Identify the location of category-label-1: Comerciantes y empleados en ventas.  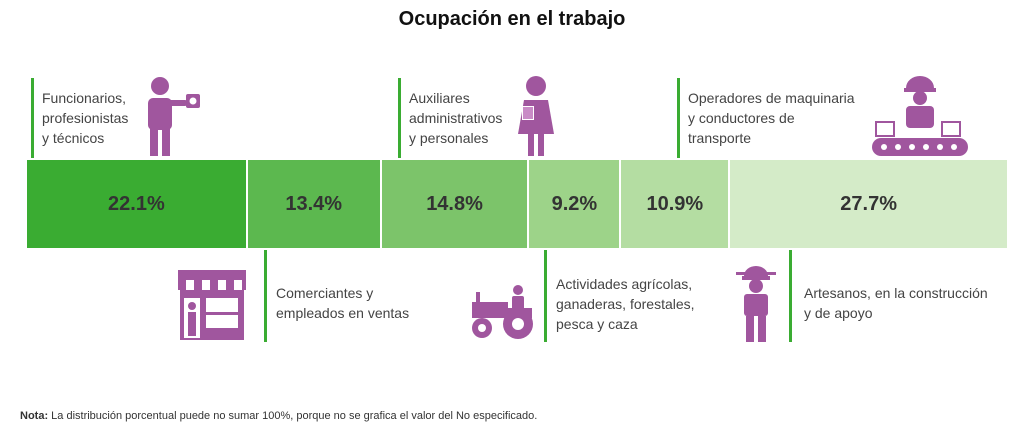
(343, 303).